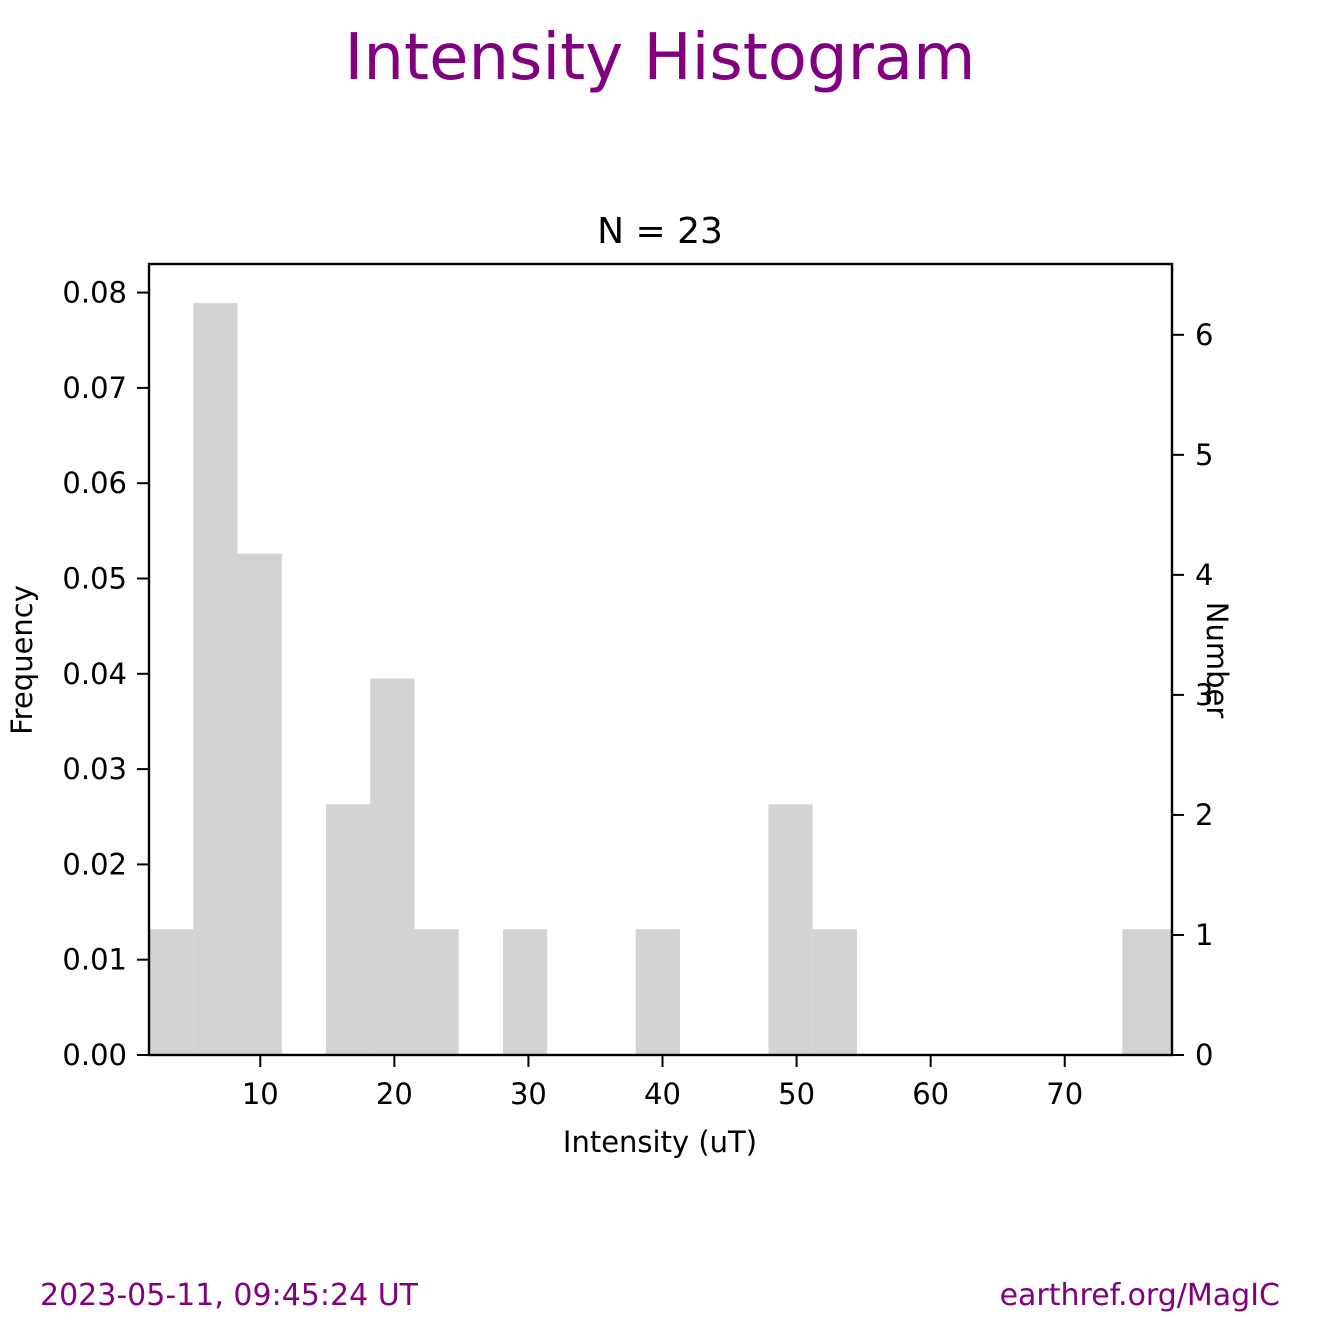 The width and height of the screenshot is (1320, 1320). Describe the element at coordinates (930, 1094) in the screenshot. I see `x-tick-label: 60` at that location.